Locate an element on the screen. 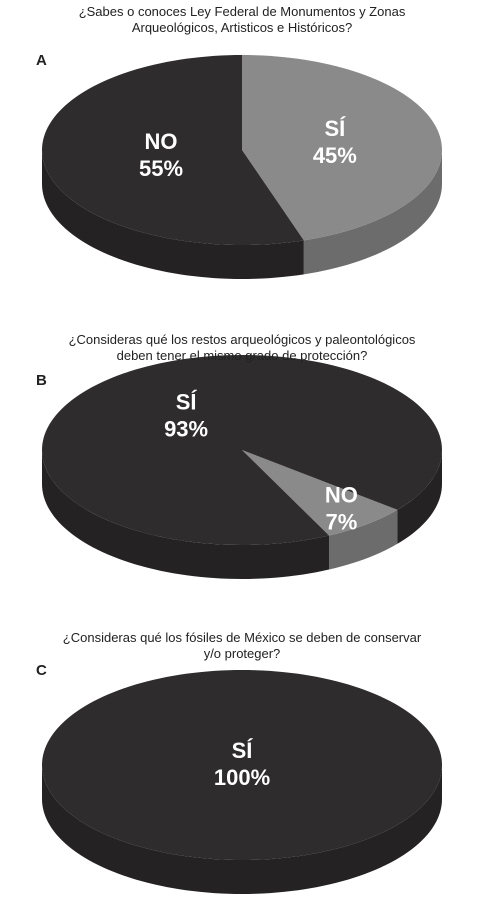 The height and width of the screenshot is (907, 484). slice-value-label: 7% is located at coordinates (341, 521).